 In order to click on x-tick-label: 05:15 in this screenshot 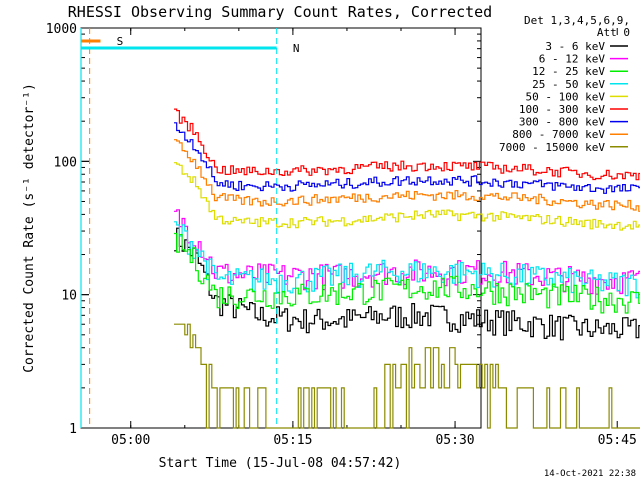, I will do `click(292, 440)`.